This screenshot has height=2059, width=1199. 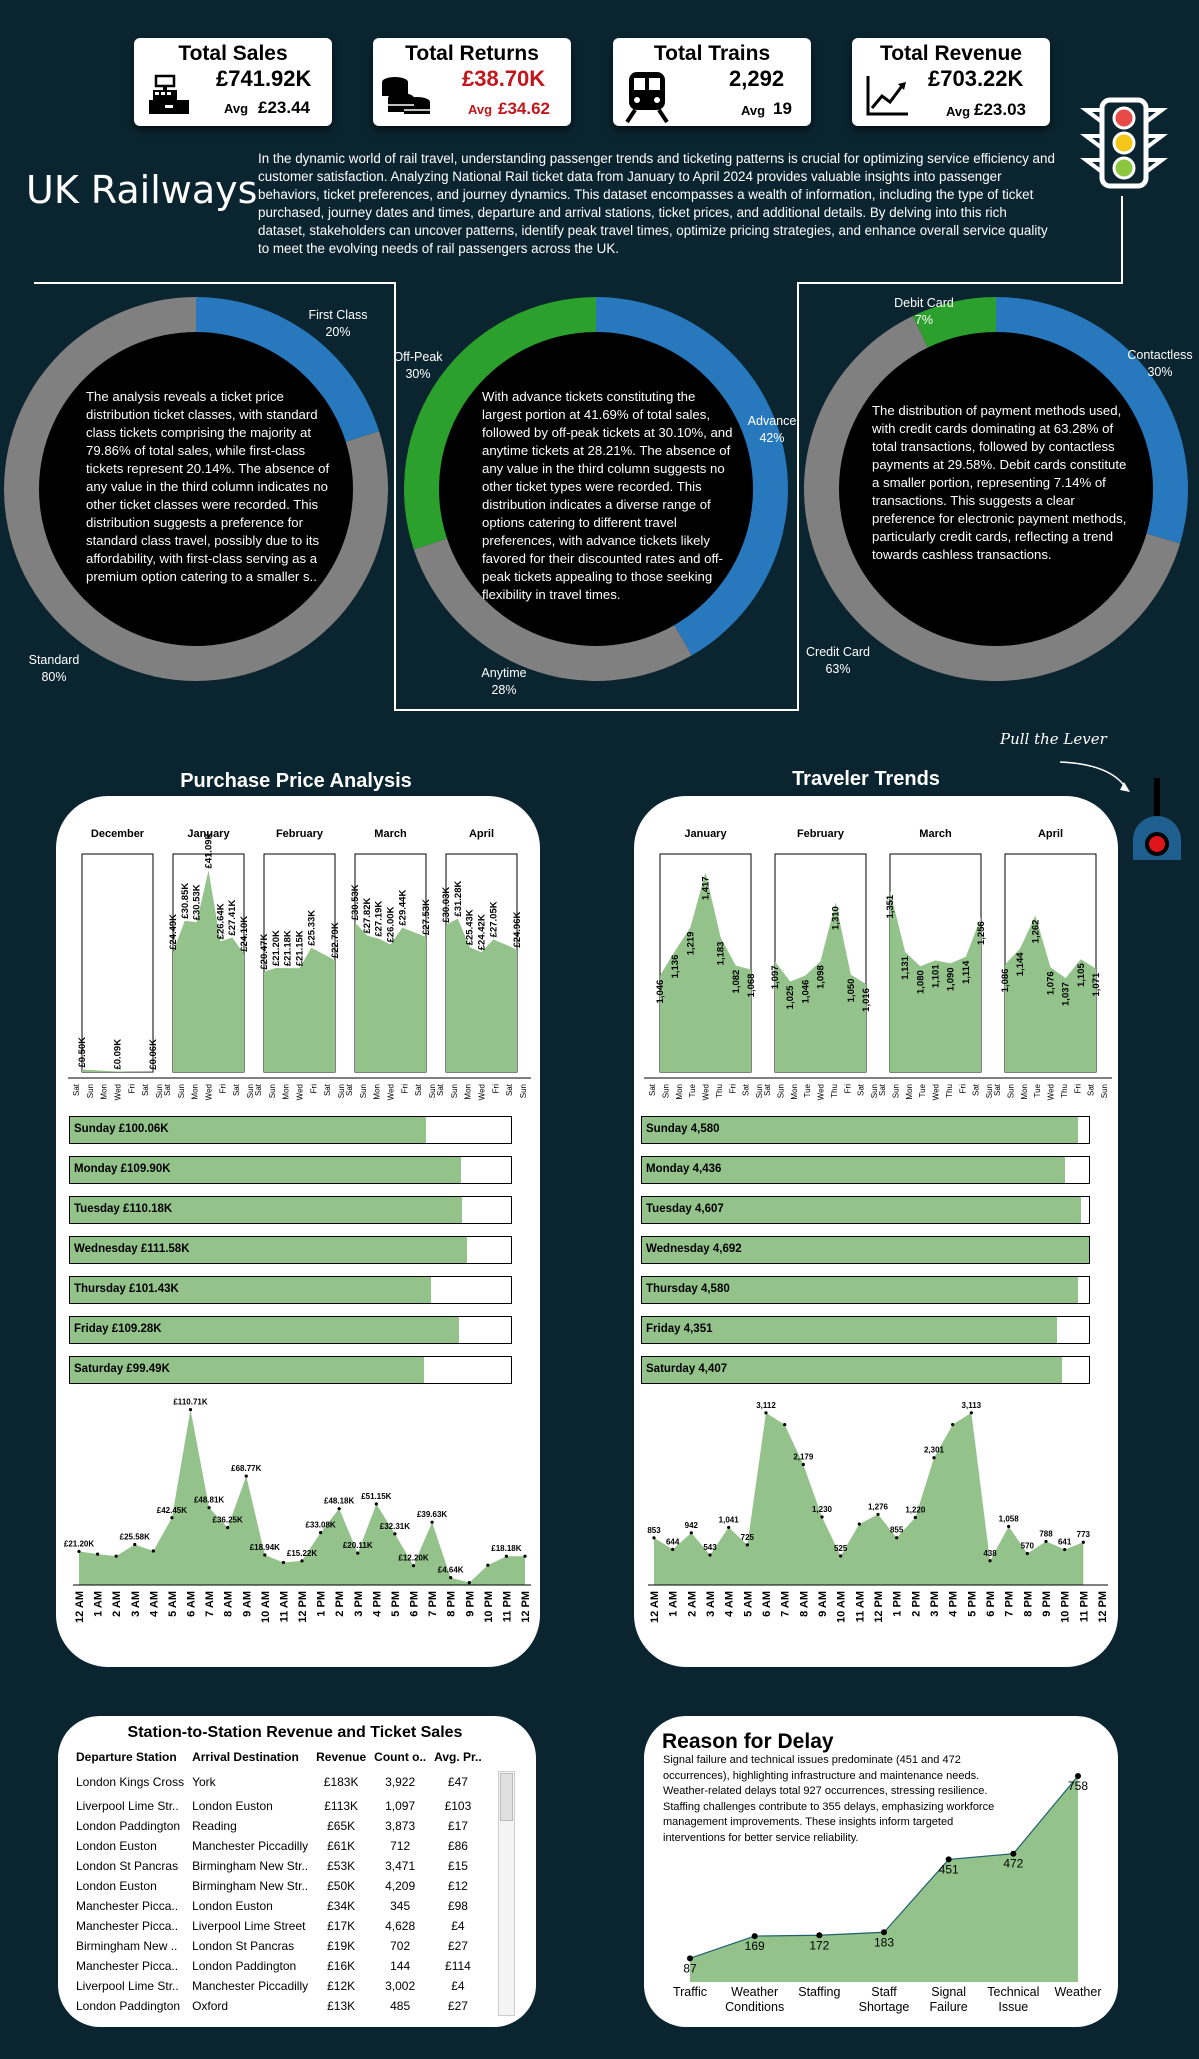 I want to click on table-row: London Paddington Reading £65K 3,873 £17, so click(x=279, y=1826).